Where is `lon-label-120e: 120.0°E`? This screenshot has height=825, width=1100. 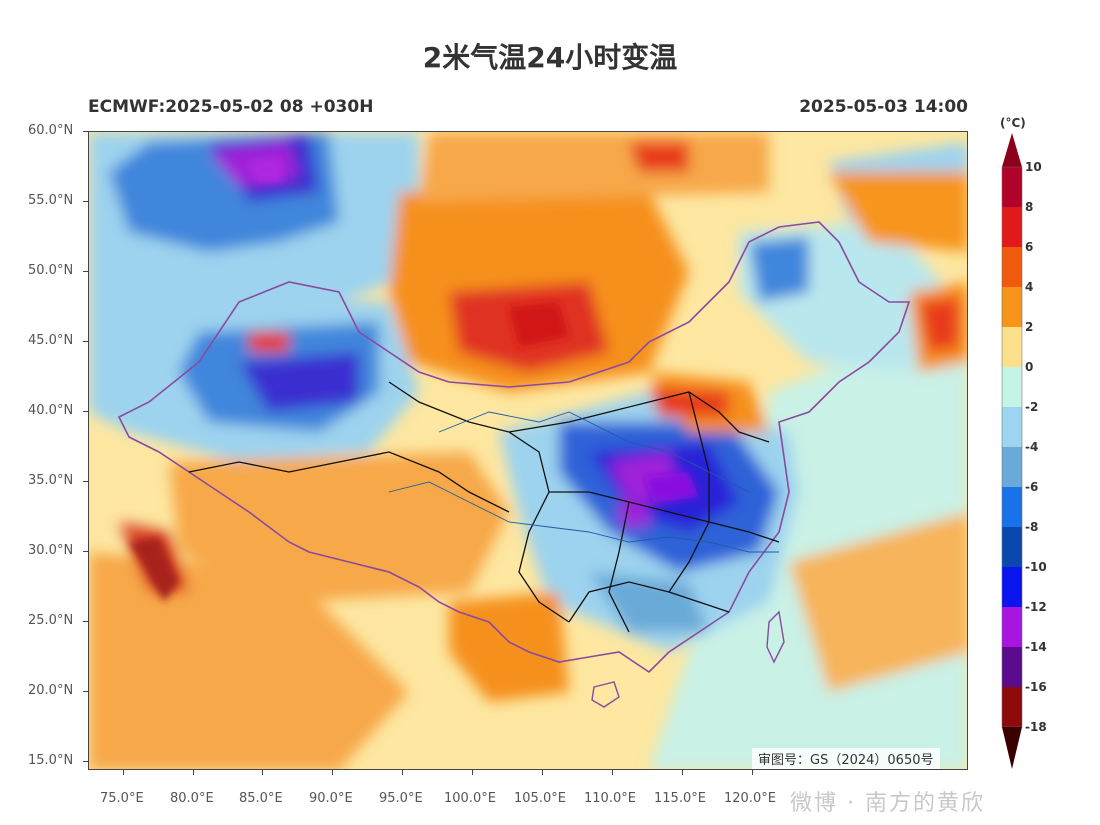
lon-label-120e: 120.0°E is located at coordinates (750, 798).